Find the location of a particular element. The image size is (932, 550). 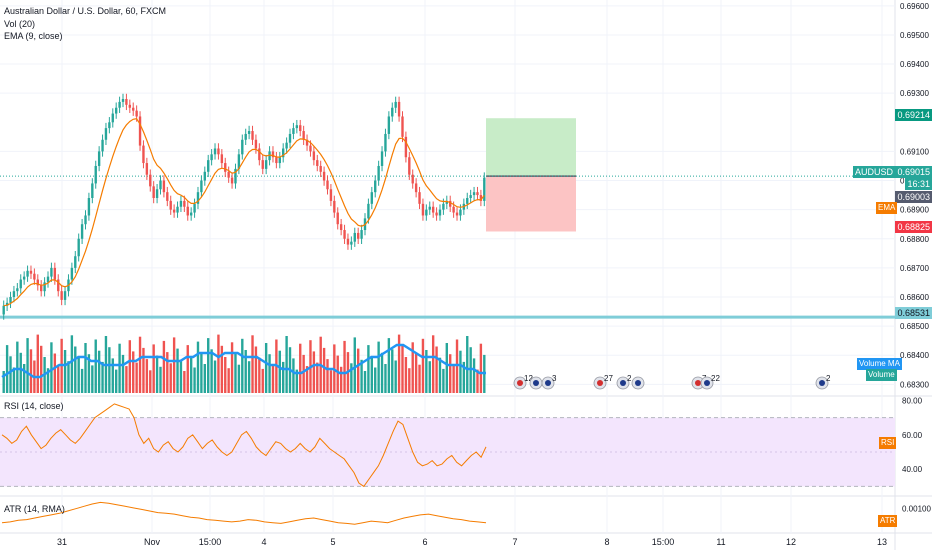

event-count: 2 is located at coordinates (629, 378).